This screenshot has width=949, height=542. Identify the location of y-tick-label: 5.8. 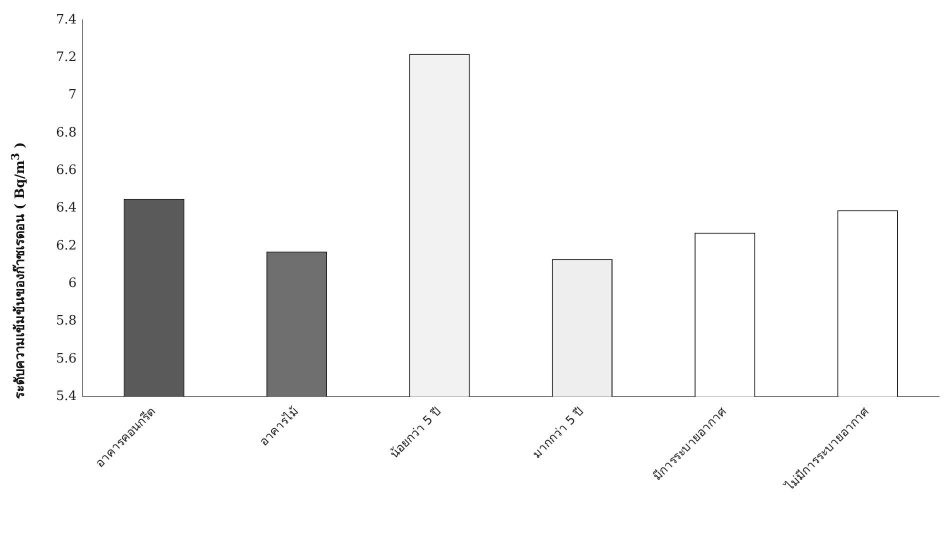
(66, 321).